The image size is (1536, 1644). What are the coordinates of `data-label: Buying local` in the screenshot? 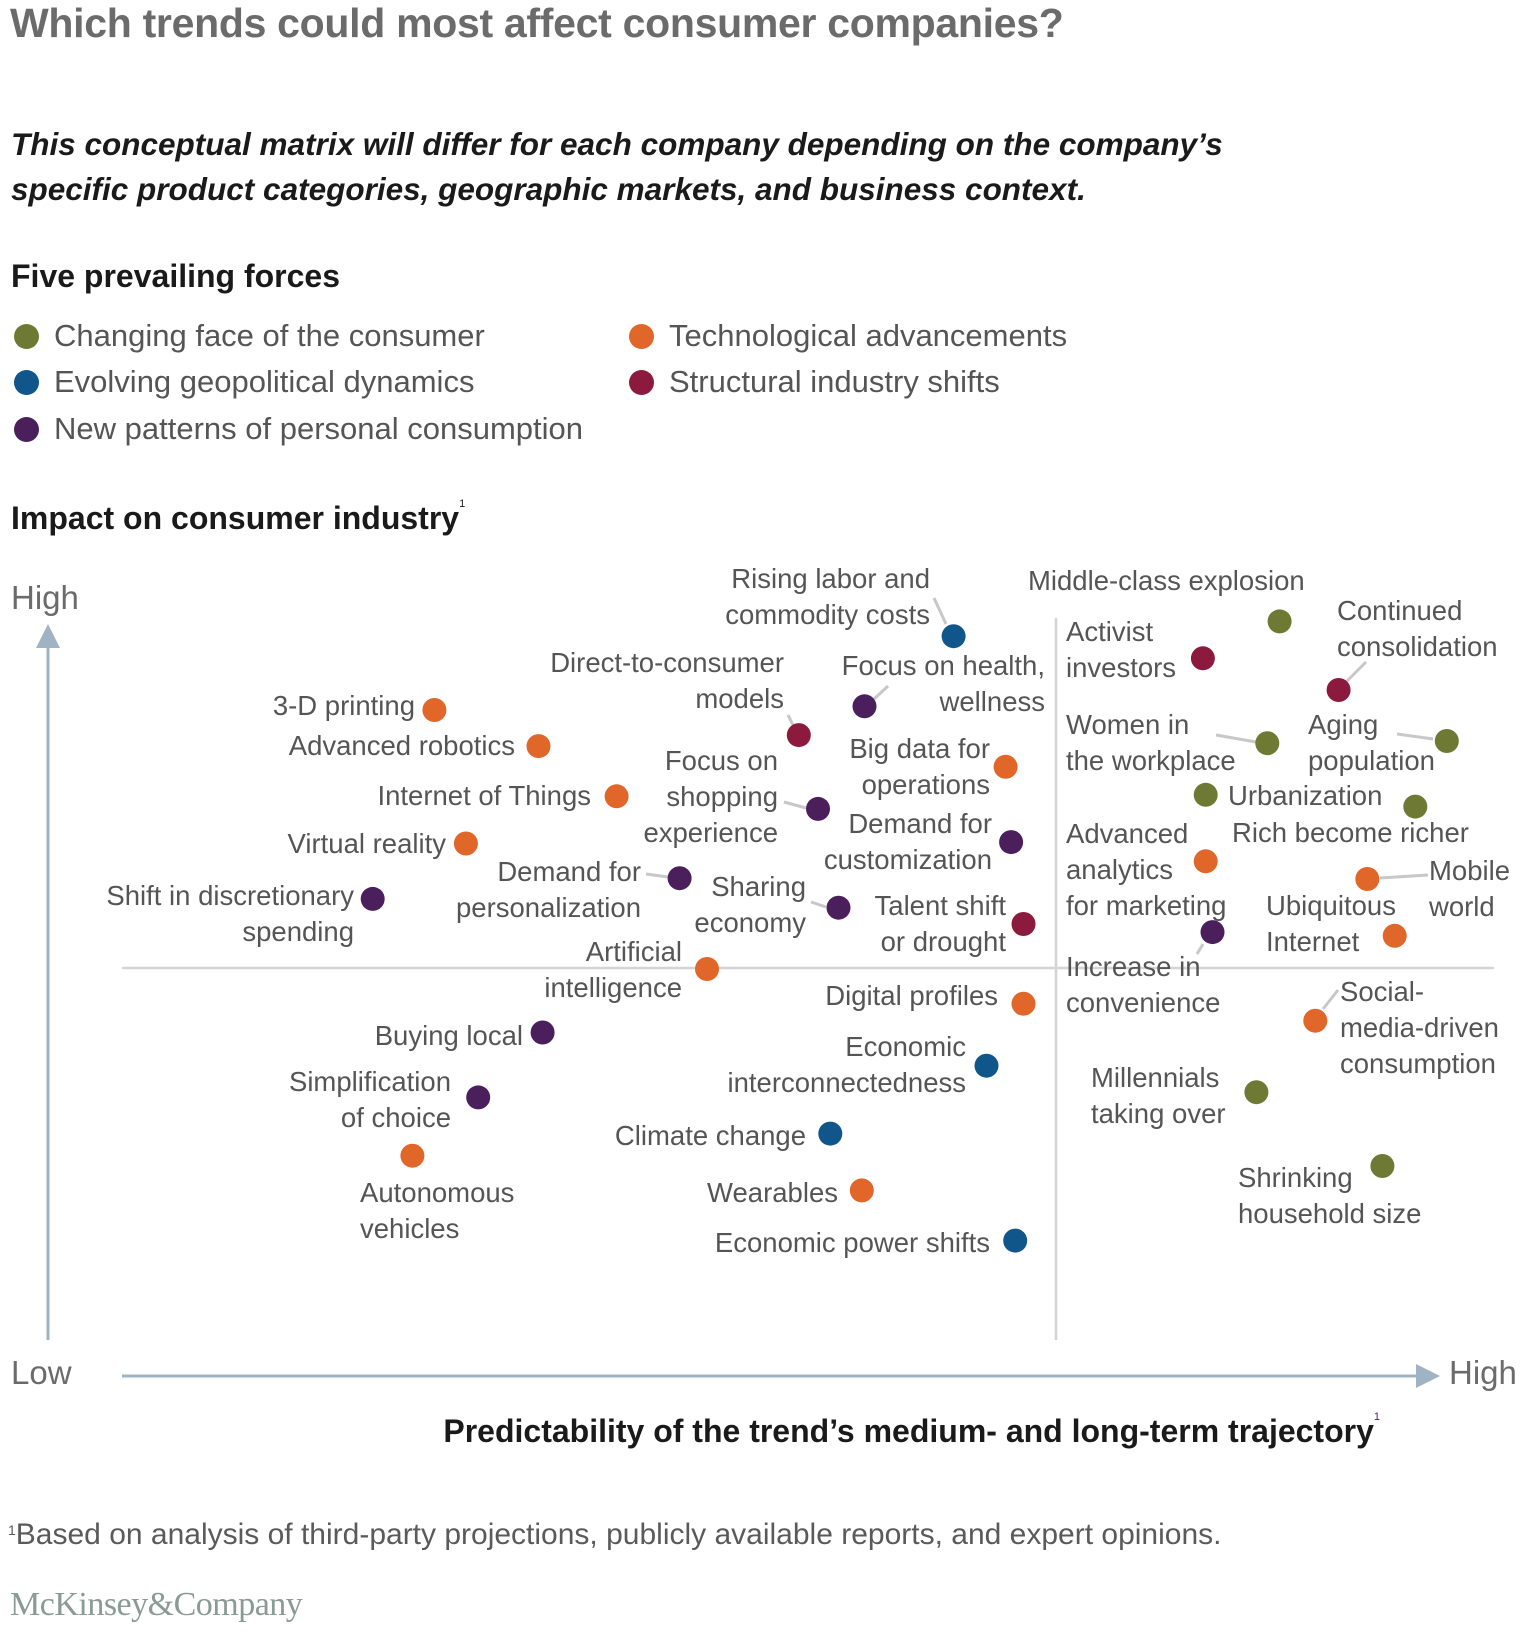 It's located at (449, 1036).